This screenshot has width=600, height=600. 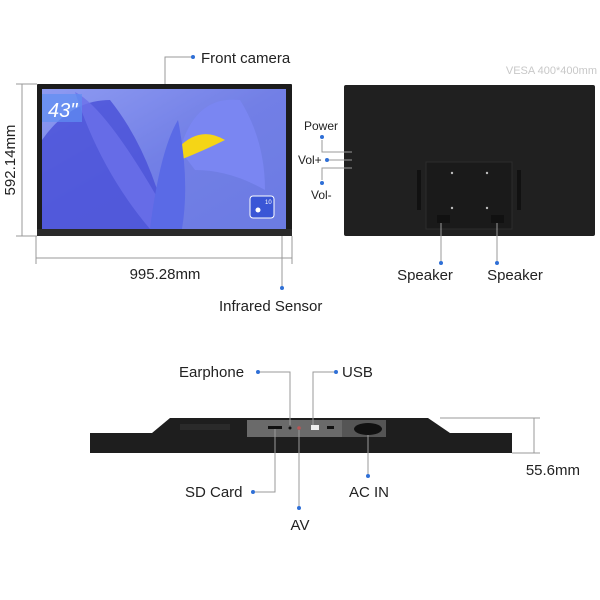 I want to click on sd-slot, so click(x=275, y=427).